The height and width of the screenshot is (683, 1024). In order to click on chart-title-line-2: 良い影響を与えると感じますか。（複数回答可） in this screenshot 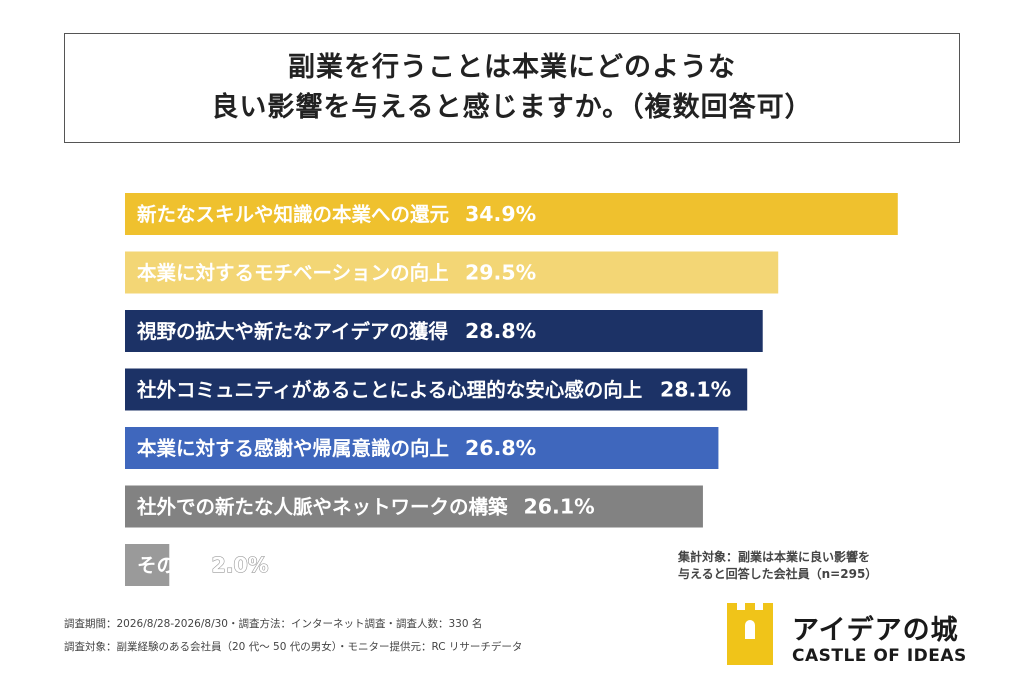, I will do `click(512, 107)`.